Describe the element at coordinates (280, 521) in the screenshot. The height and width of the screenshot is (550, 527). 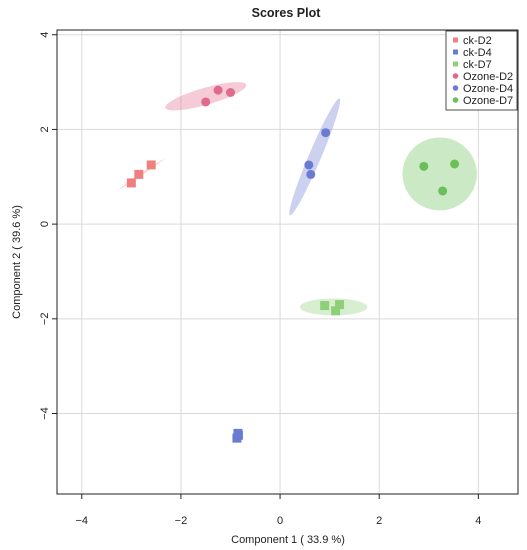
I see `x-tick-label: 0` at that location.